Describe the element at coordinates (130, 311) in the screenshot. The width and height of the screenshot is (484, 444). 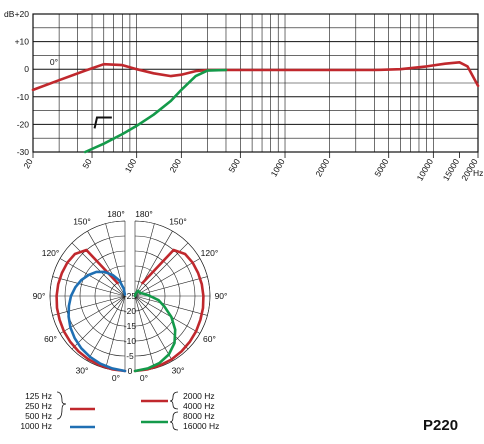
I see `polar-radial-label: -20` at that location.